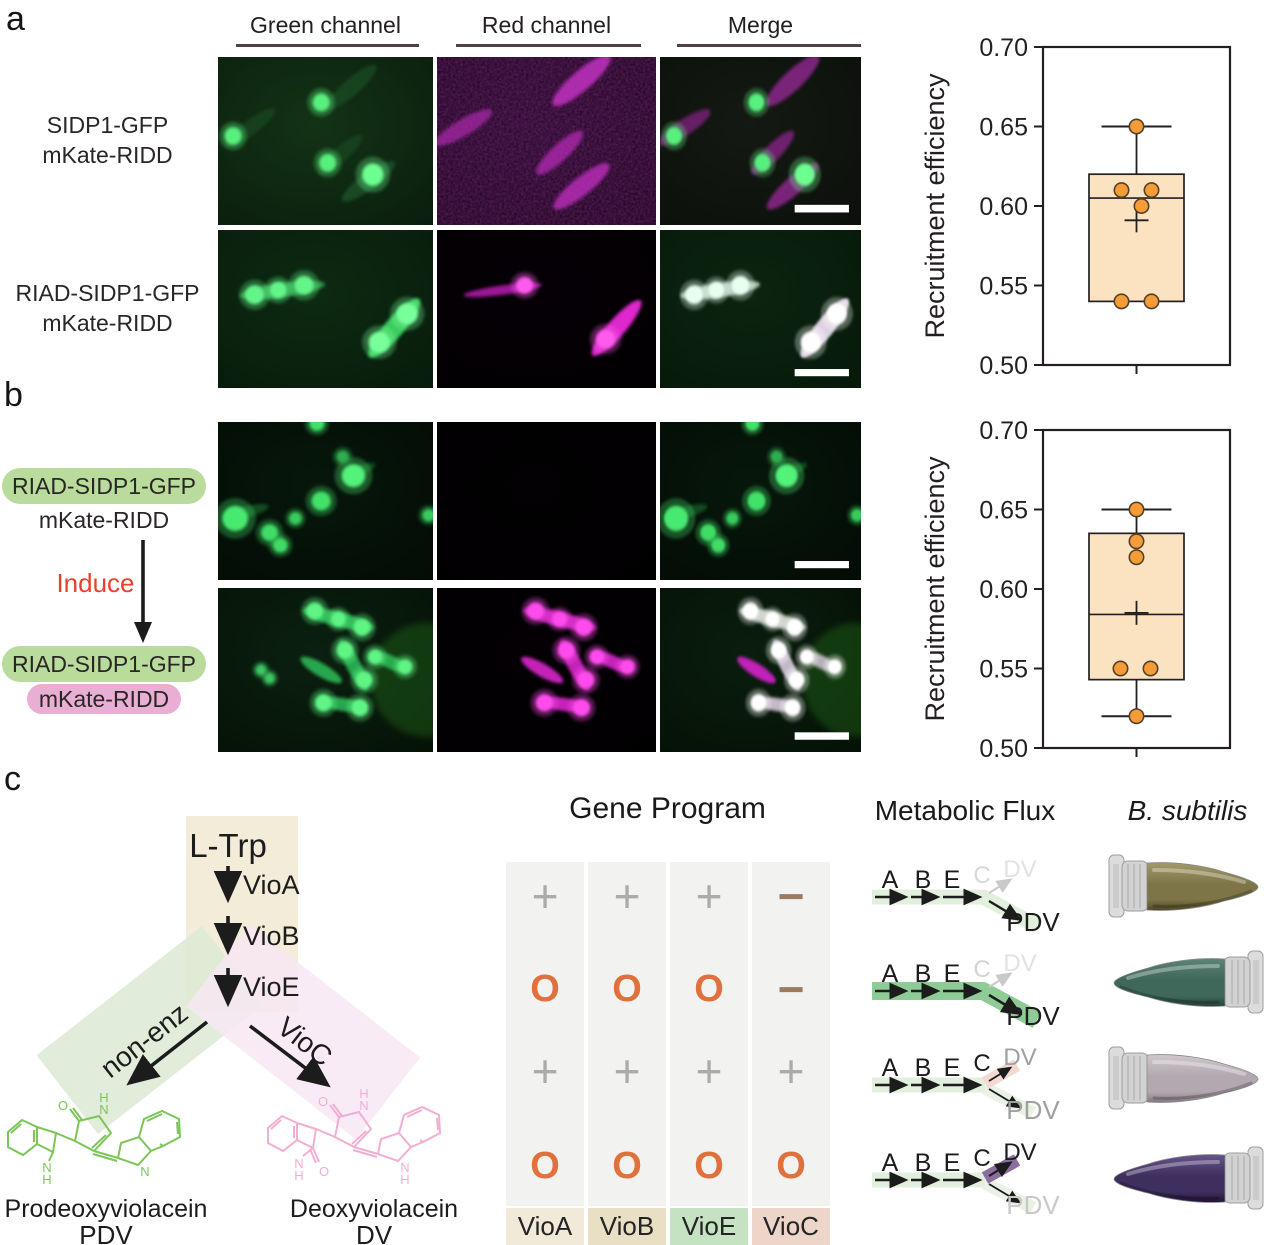  Describe the element at coordinates (104, 520) in the screenshot. I see `construct-label-mkate-ridd-before: mKate-RIDD` at that location.